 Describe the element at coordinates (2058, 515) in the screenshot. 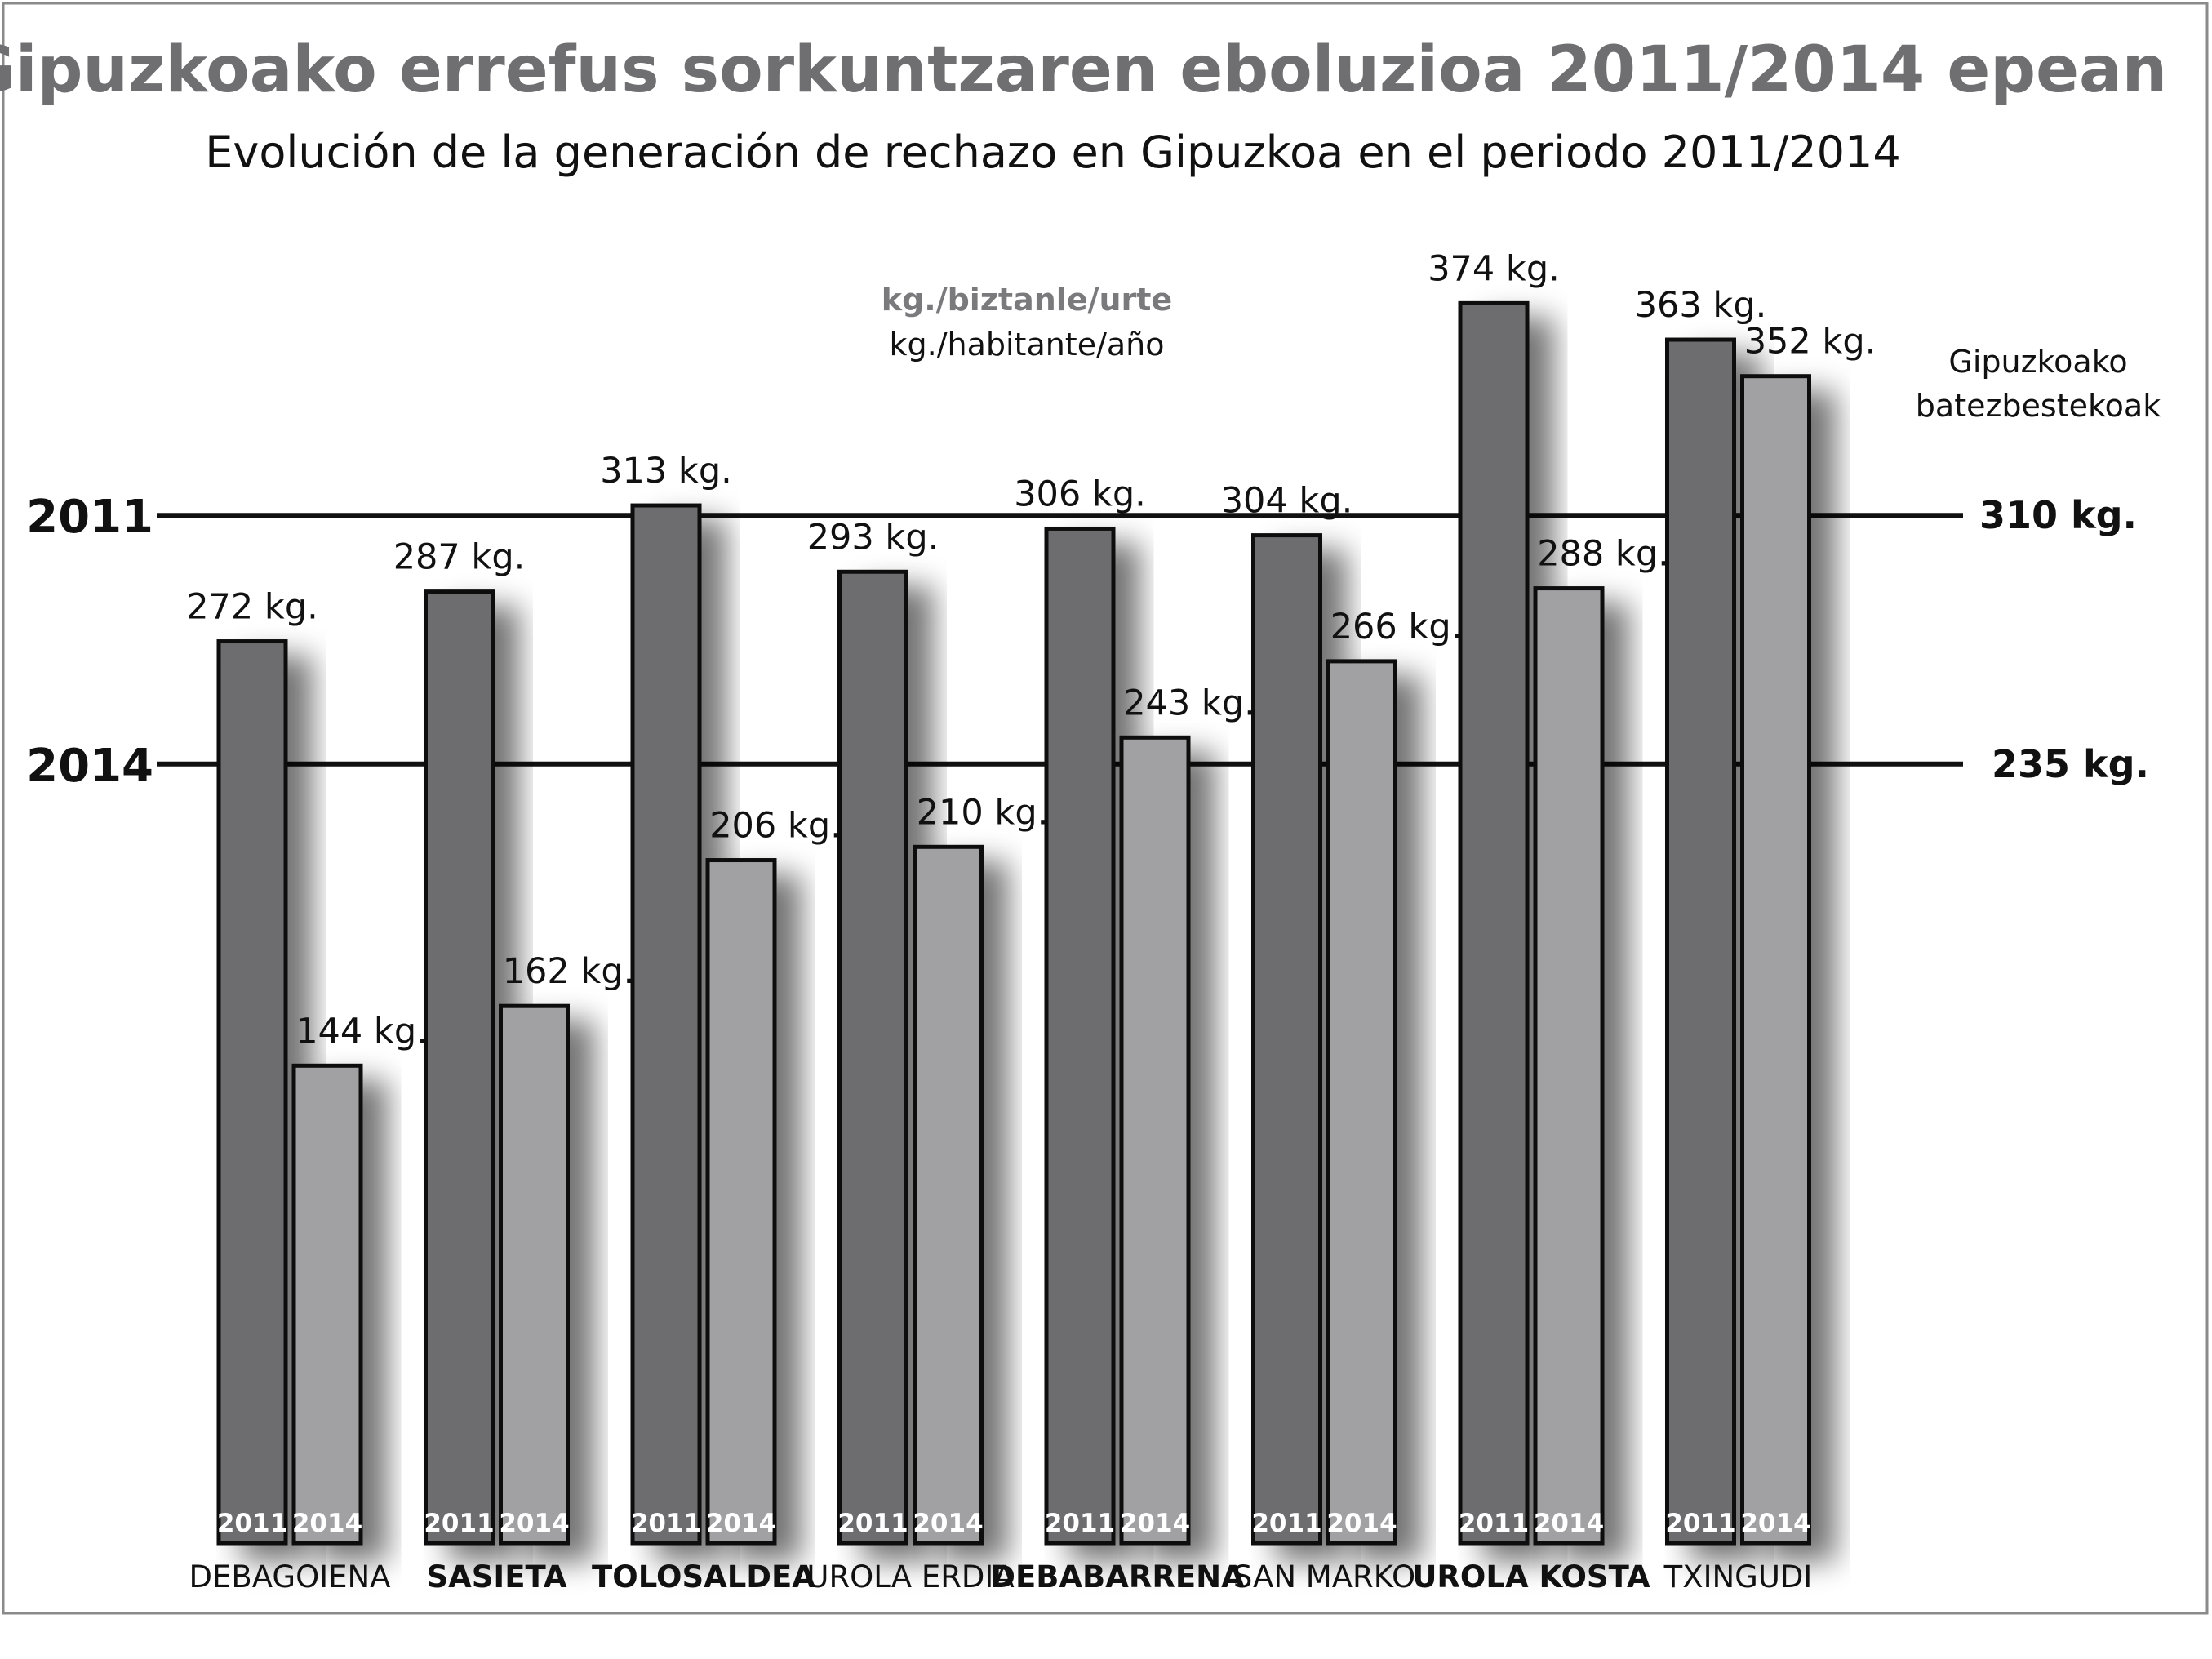

I see `reference-value-label-2011: 310 kg.` at that location.